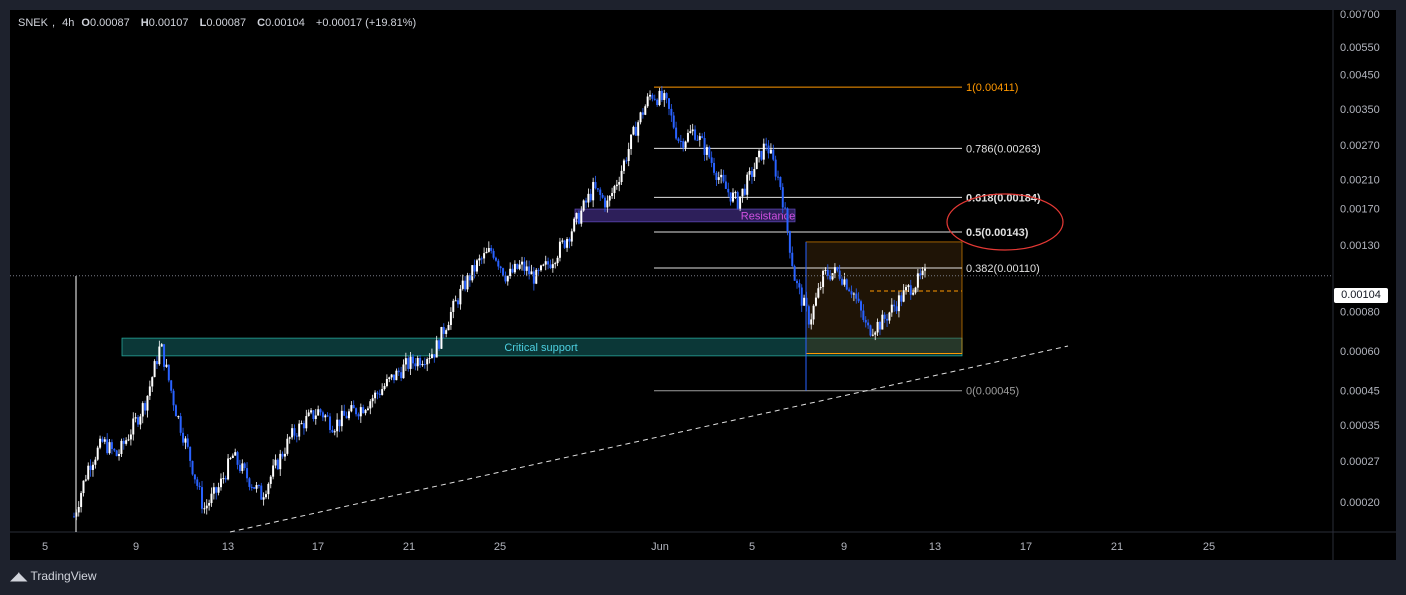 The height and width of the screenshot is (595, 1406). I want to click on retest-box, so click(884, 297).